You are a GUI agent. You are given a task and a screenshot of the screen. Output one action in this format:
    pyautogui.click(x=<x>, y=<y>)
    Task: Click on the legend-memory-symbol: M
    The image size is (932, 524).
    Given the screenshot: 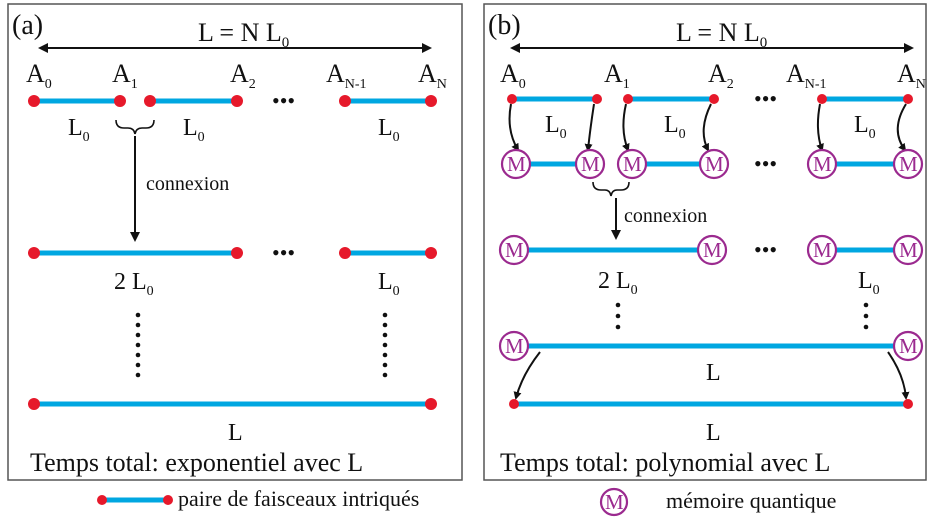 What is the action you would take?
    pyautogui.click(x=614, y=502)
    